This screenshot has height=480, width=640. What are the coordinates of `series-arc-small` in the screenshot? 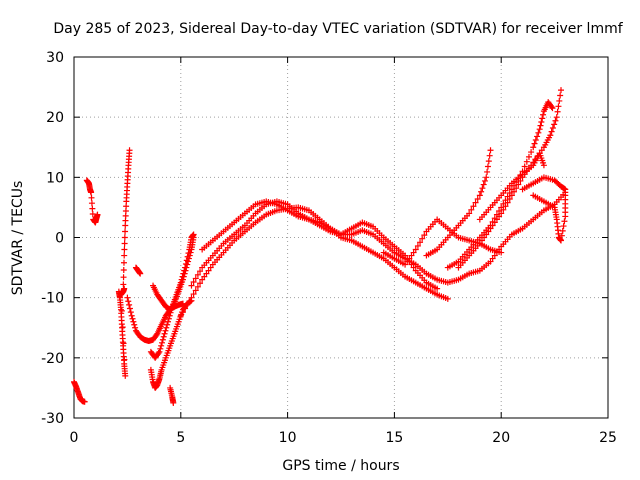 It's located at (138, 270).